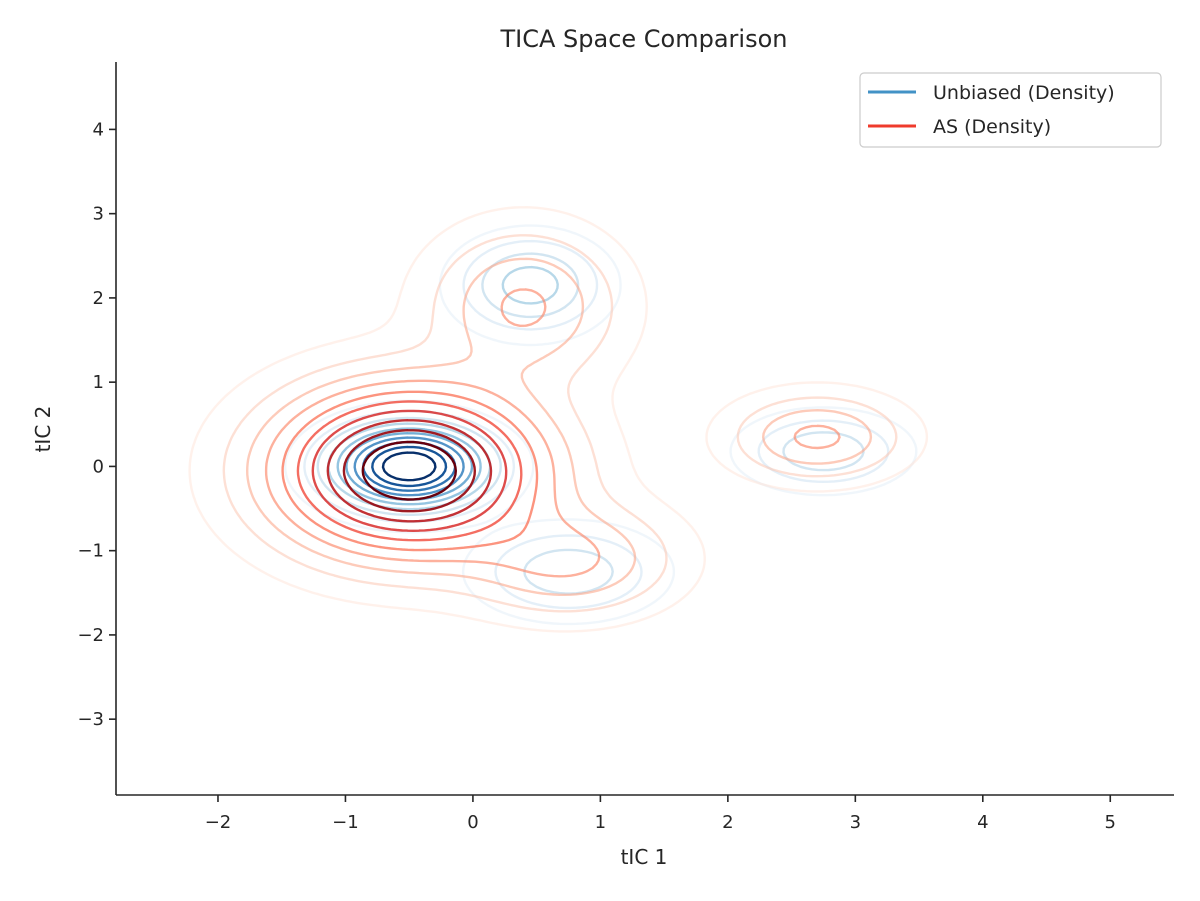 The height and width of the screenshot is (901, 1200). Describe the element at coordinates (98, 382) in the screenshot. I see `y-tick-label: 1` at that location.